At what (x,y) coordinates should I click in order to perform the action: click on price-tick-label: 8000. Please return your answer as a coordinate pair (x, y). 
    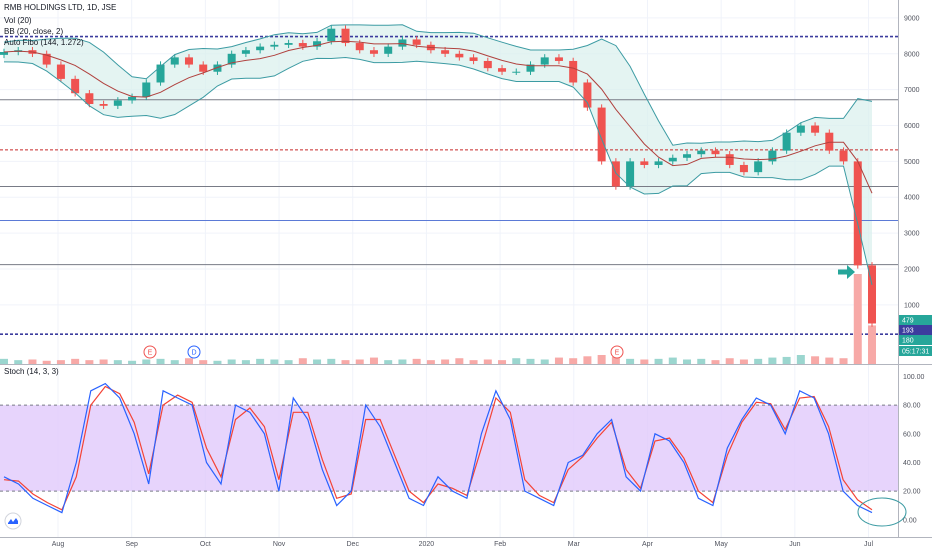
    Looking at the image, I should click on (912, 54).